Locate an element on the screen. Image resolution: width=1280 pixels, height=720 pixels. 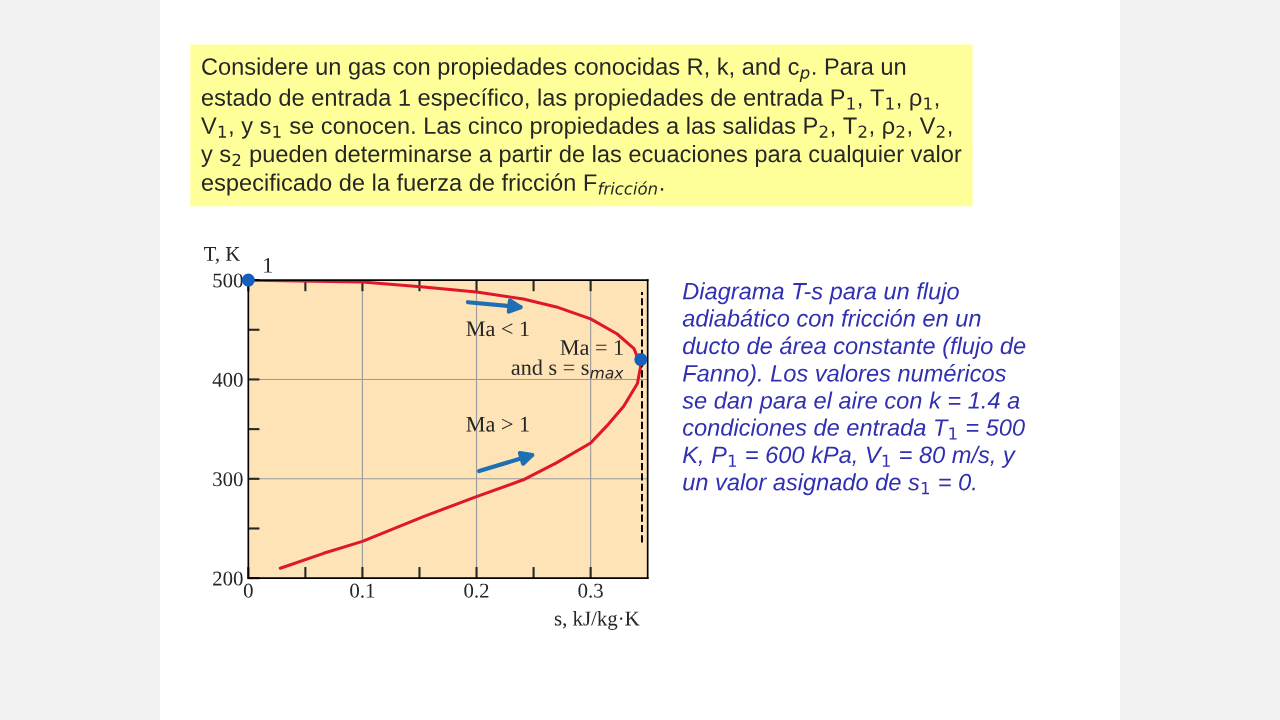
x-tick-label: 0 is located at coordinates (248, 590).